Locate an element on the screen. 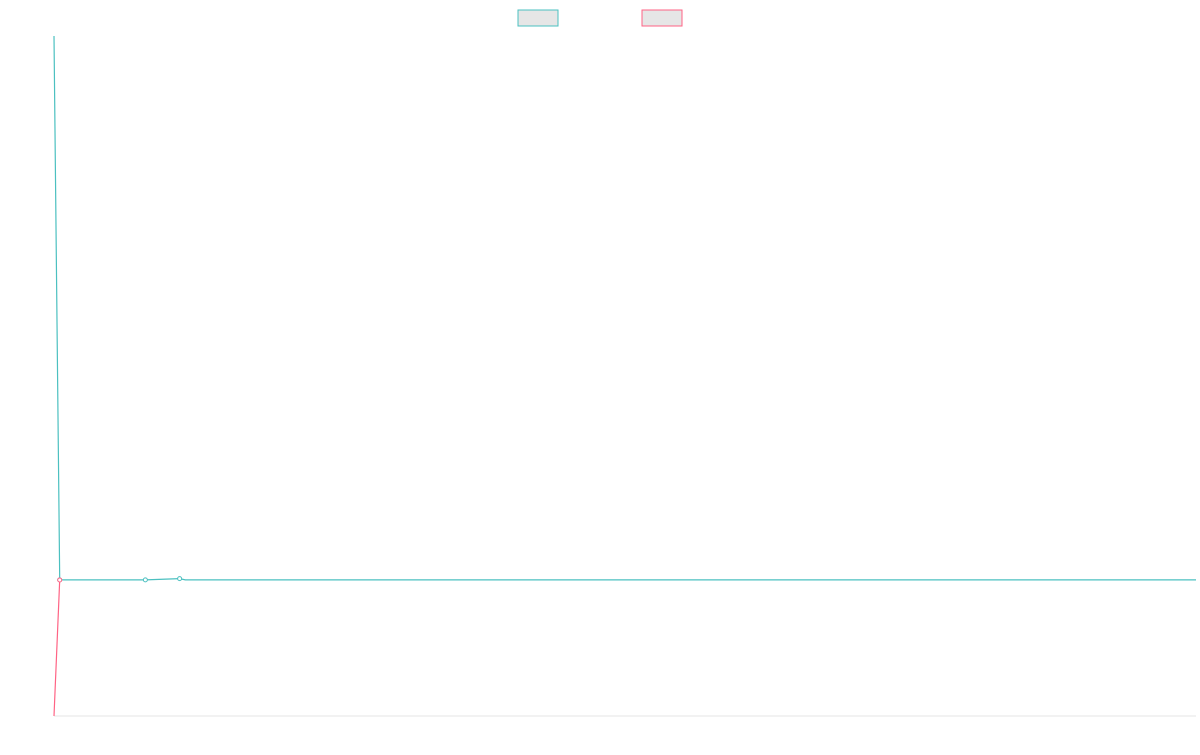 The image size is (1200, 755). legend is located at coordinates (600, 18).